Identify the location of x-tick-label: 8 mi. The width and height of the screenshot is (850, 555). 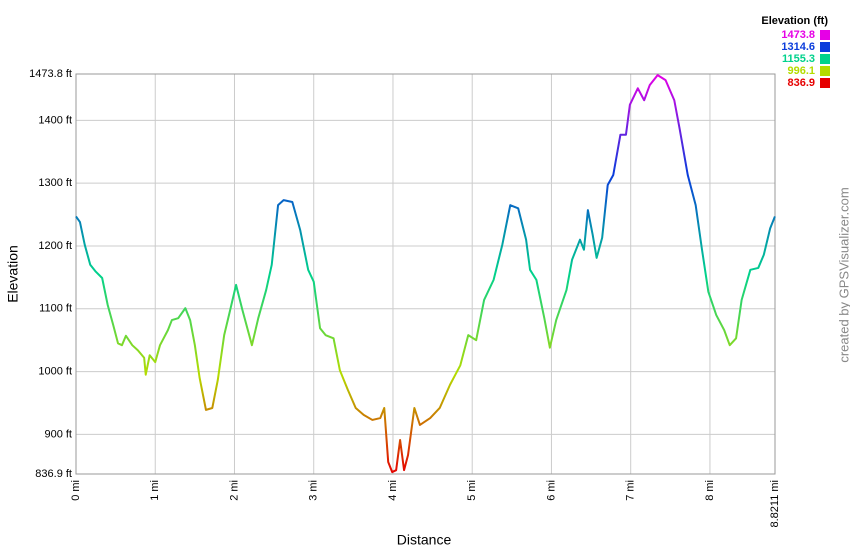
(710, 490).